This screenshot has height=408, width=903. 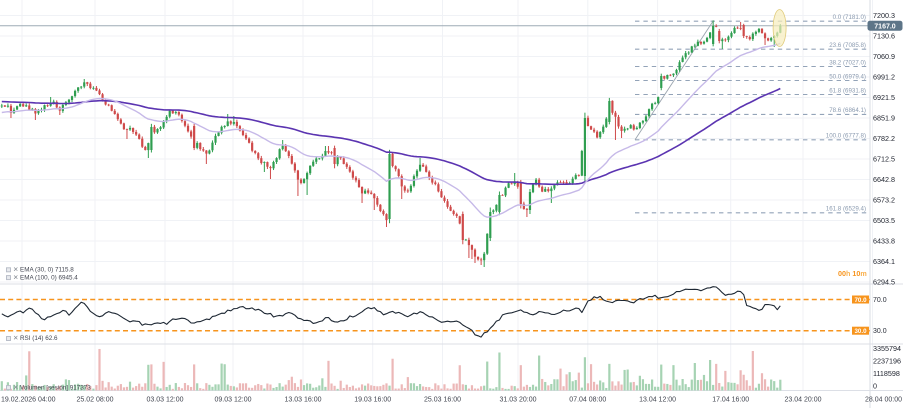 What do you see at coordinates (884, 15) in the screenshot?
I see `svg-text: 7200.3` at bounding box center [884, 15].